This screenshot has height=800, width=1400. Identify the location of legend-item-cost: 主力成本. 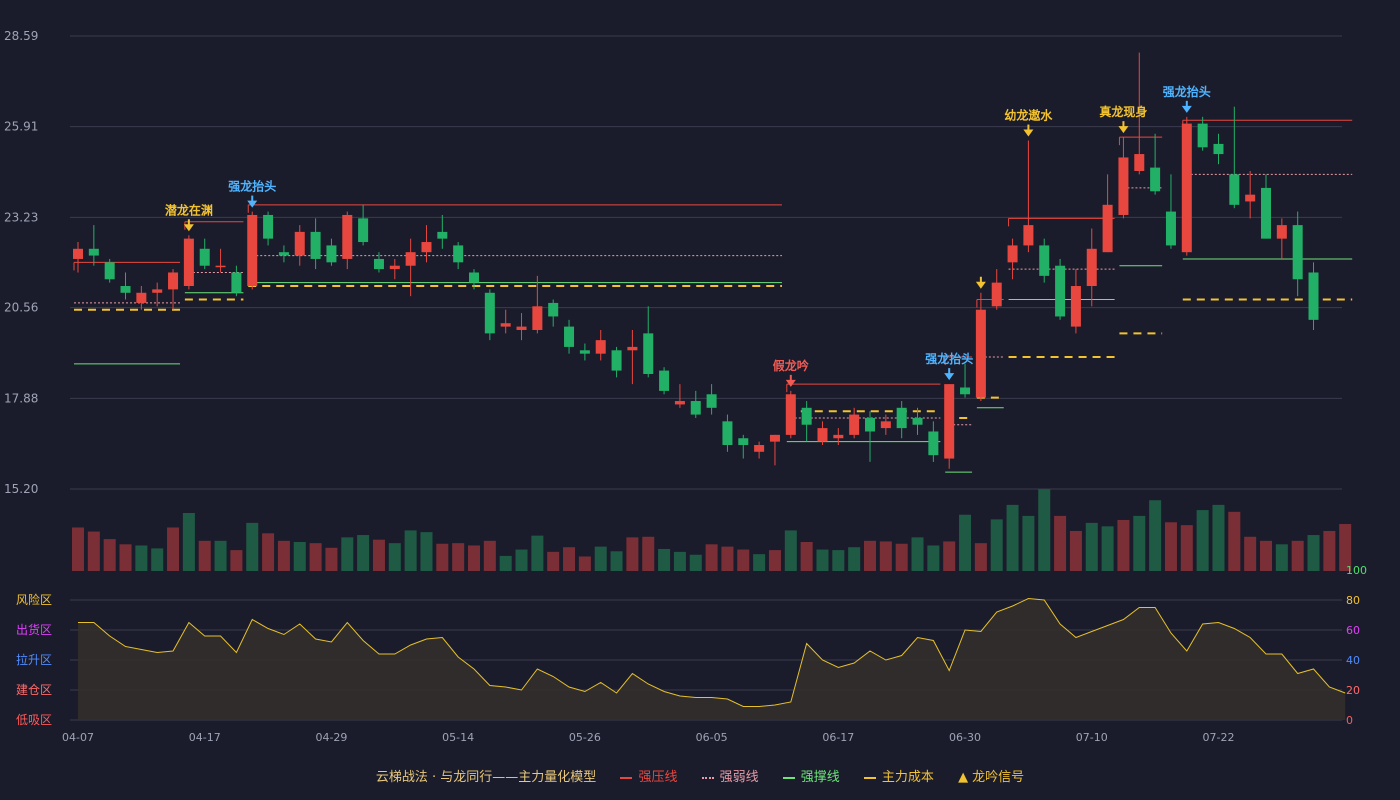
(898, 775).